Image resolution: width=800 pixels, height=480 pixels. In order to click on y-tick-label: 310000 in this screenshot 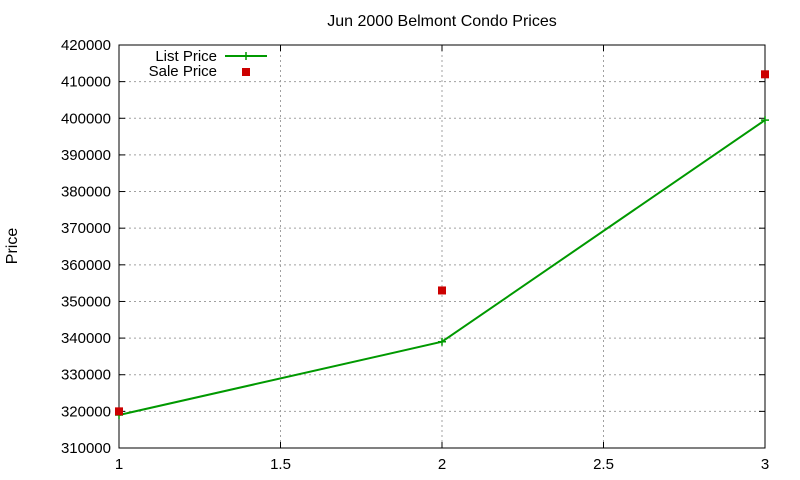, I will do `click(86, 448)`.